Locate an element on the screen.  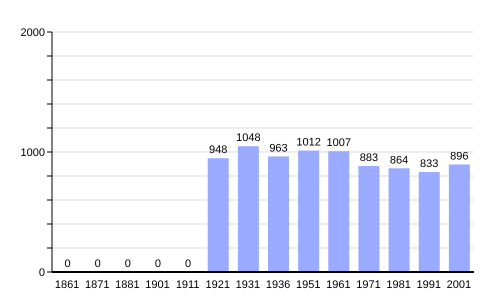
data-label: 948 is located at coordinates (218, 150).